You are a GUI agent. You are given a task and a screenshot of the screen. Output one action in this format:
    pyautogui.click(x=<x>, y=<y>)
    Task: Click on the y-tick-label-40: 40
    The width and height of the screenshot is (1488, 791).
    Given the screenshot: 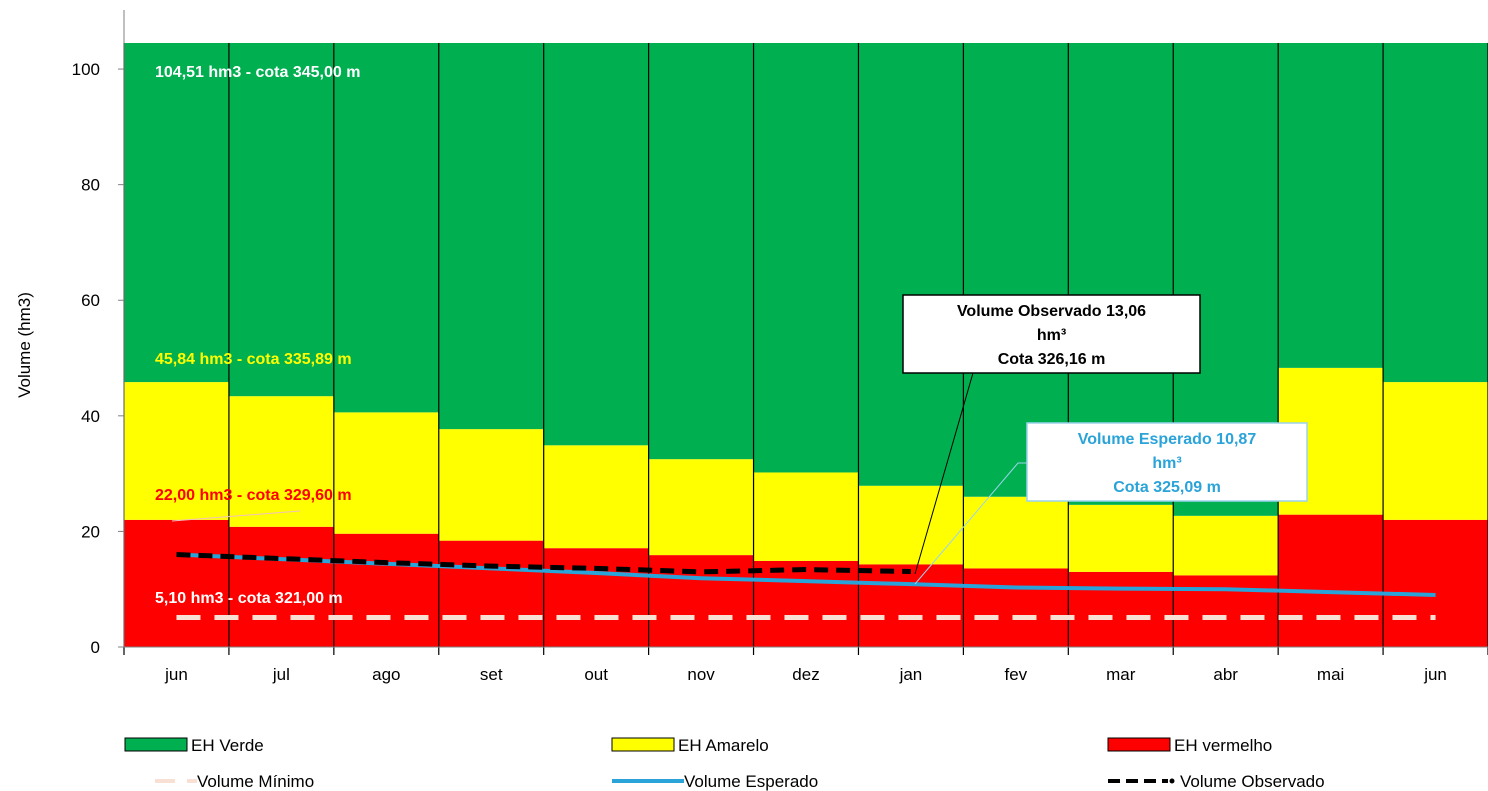 What is the action you would take?
    pyautogui.click(x=90, y=416)
    